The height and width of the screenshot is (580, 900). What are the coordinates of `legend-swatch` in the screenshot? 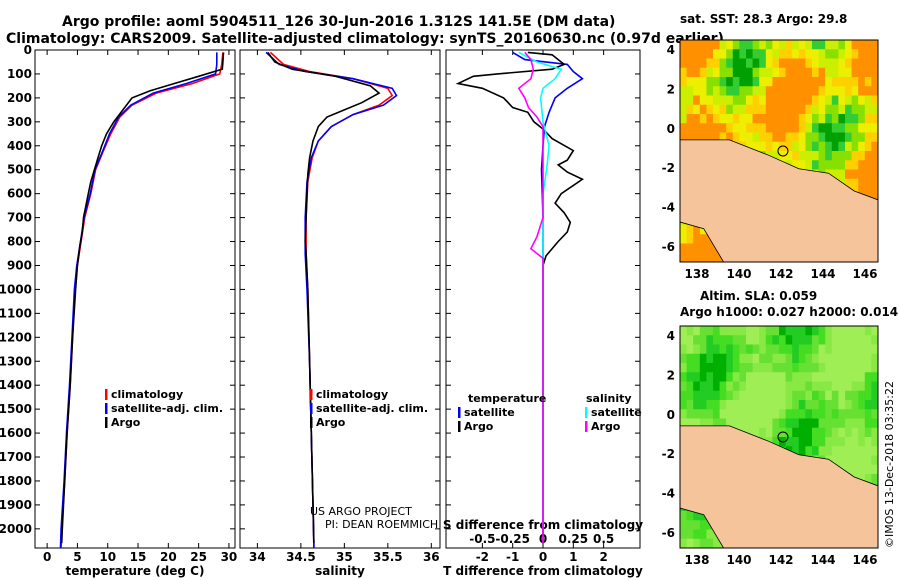 It's located at (586, 412).